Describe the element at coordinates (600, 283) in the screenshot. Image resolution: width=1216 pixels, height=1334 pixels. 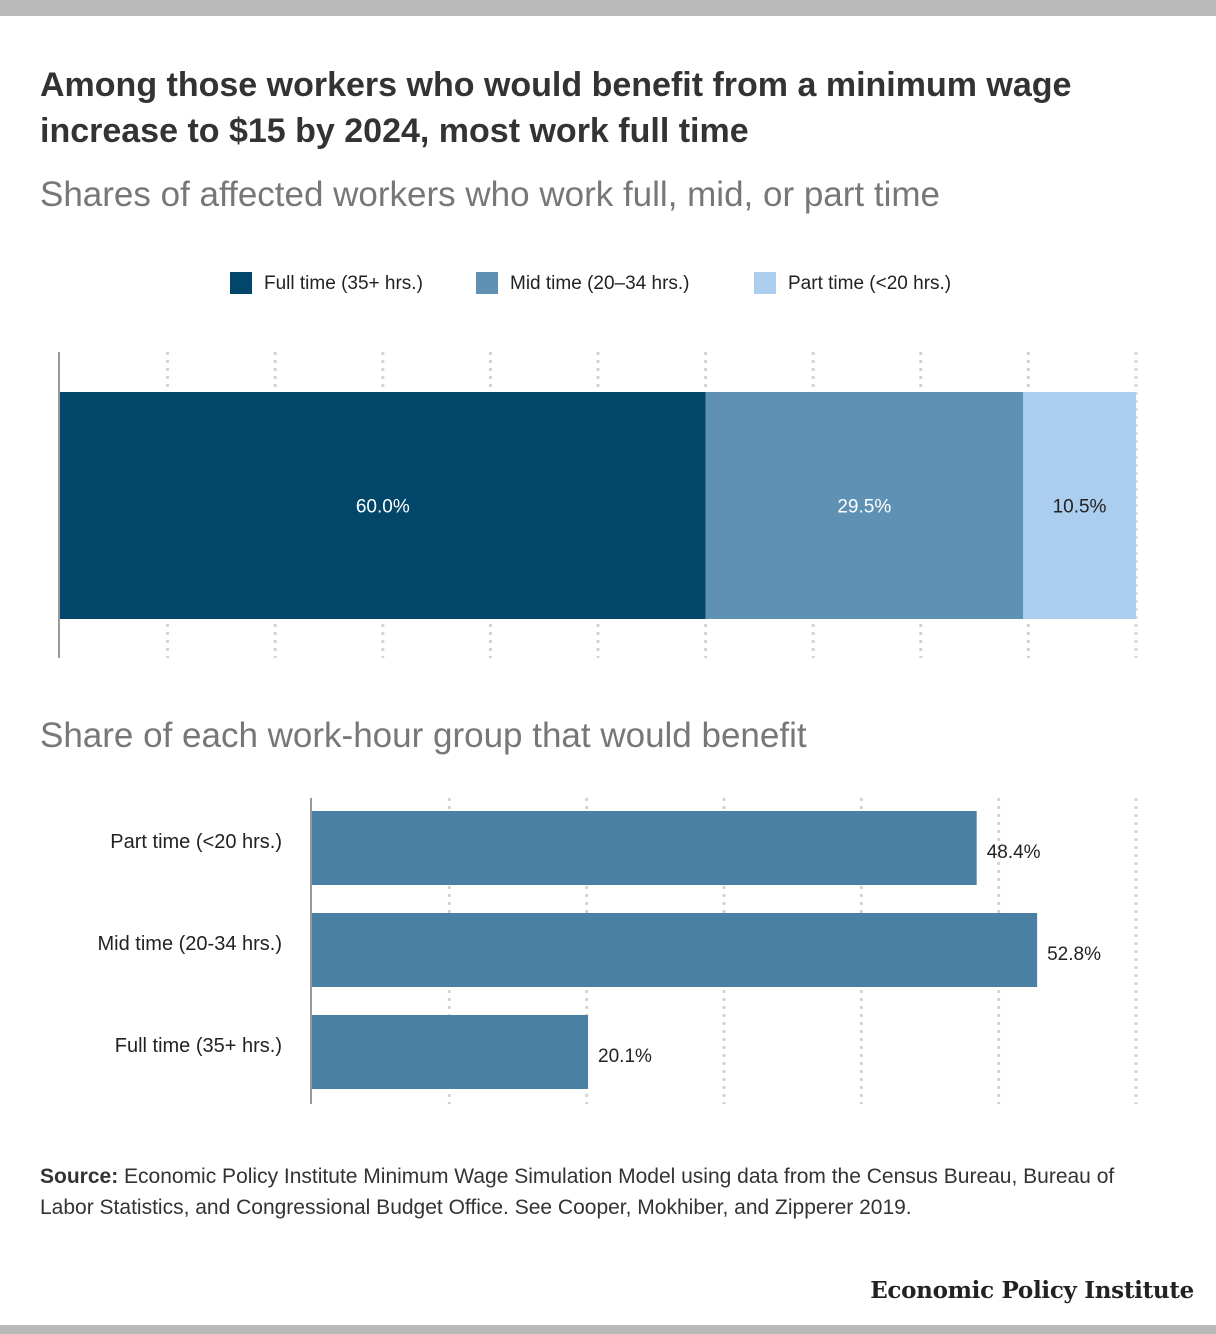
I see `legend-label-mid: Mid time (20–34 hrs.)` at that location.